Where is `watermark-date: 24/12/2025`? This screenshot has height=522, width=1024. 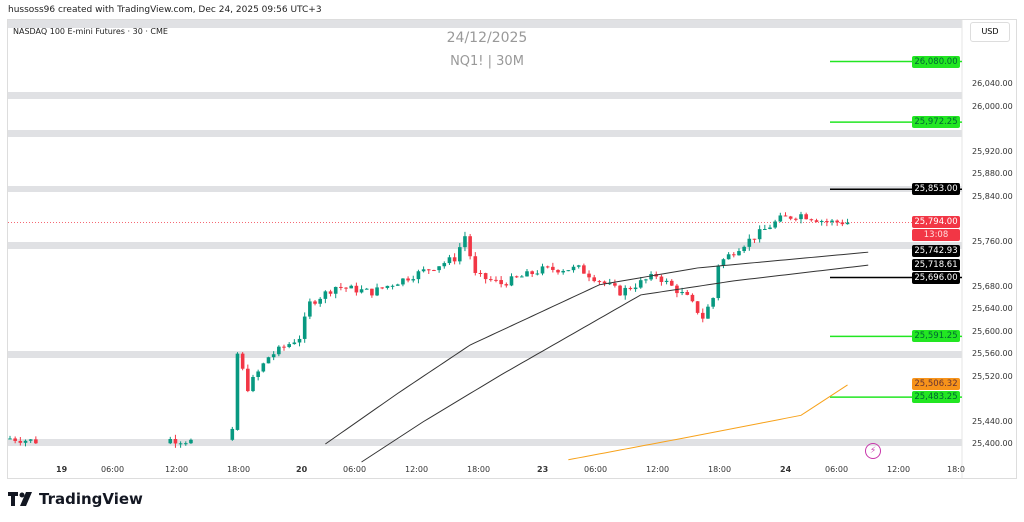 watermark-date: 24/12/2025 is located at coordinates (487, 38).